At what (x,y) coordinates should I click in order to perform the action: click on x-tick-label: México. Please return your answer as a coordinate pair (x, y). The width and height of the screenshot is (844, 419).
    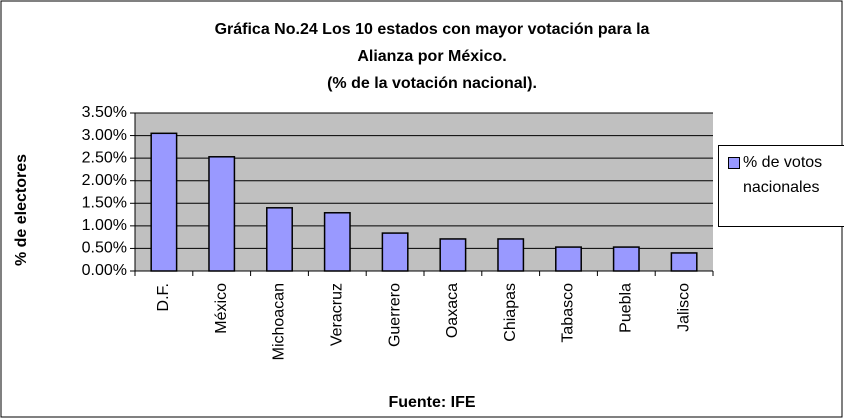
    Looking at the image, I should click on (221, 308).